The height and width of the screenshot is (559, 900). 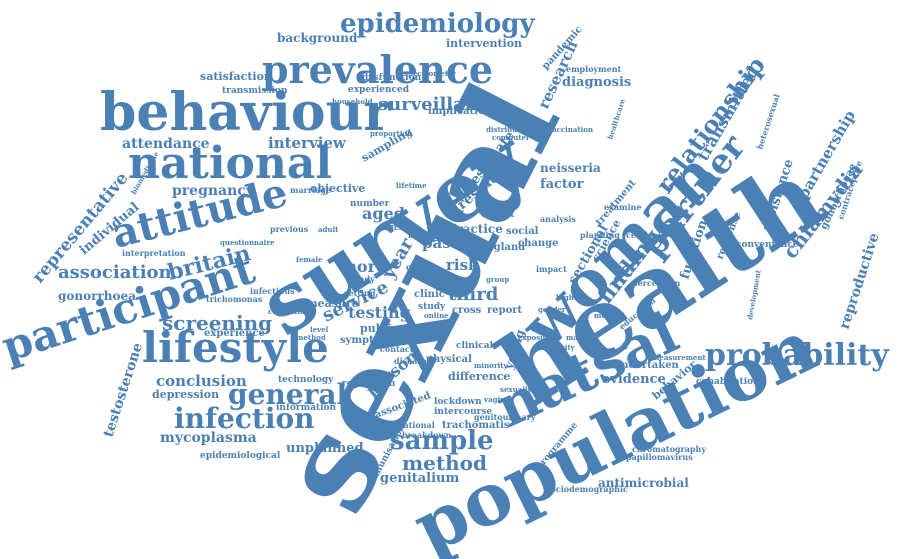 What do you see at coordinates (594, 69) in the screenshot?
I see `word: employment` at bounding box center [594, 69].